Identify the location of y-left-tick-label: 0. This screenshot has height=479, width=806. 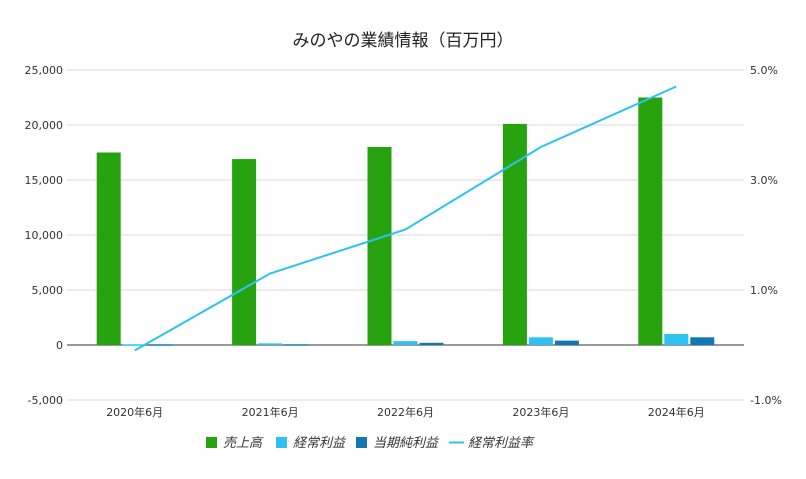
(59, 345).